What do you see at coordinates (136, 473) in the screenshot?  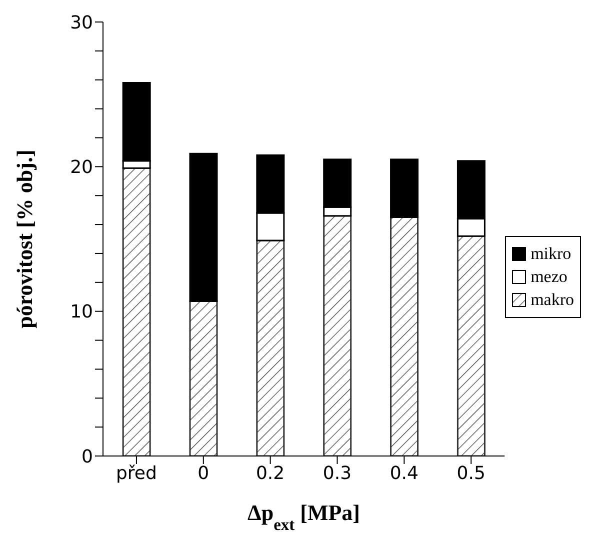 I see `x-tick-label: před` at bounding box center [136, 473].